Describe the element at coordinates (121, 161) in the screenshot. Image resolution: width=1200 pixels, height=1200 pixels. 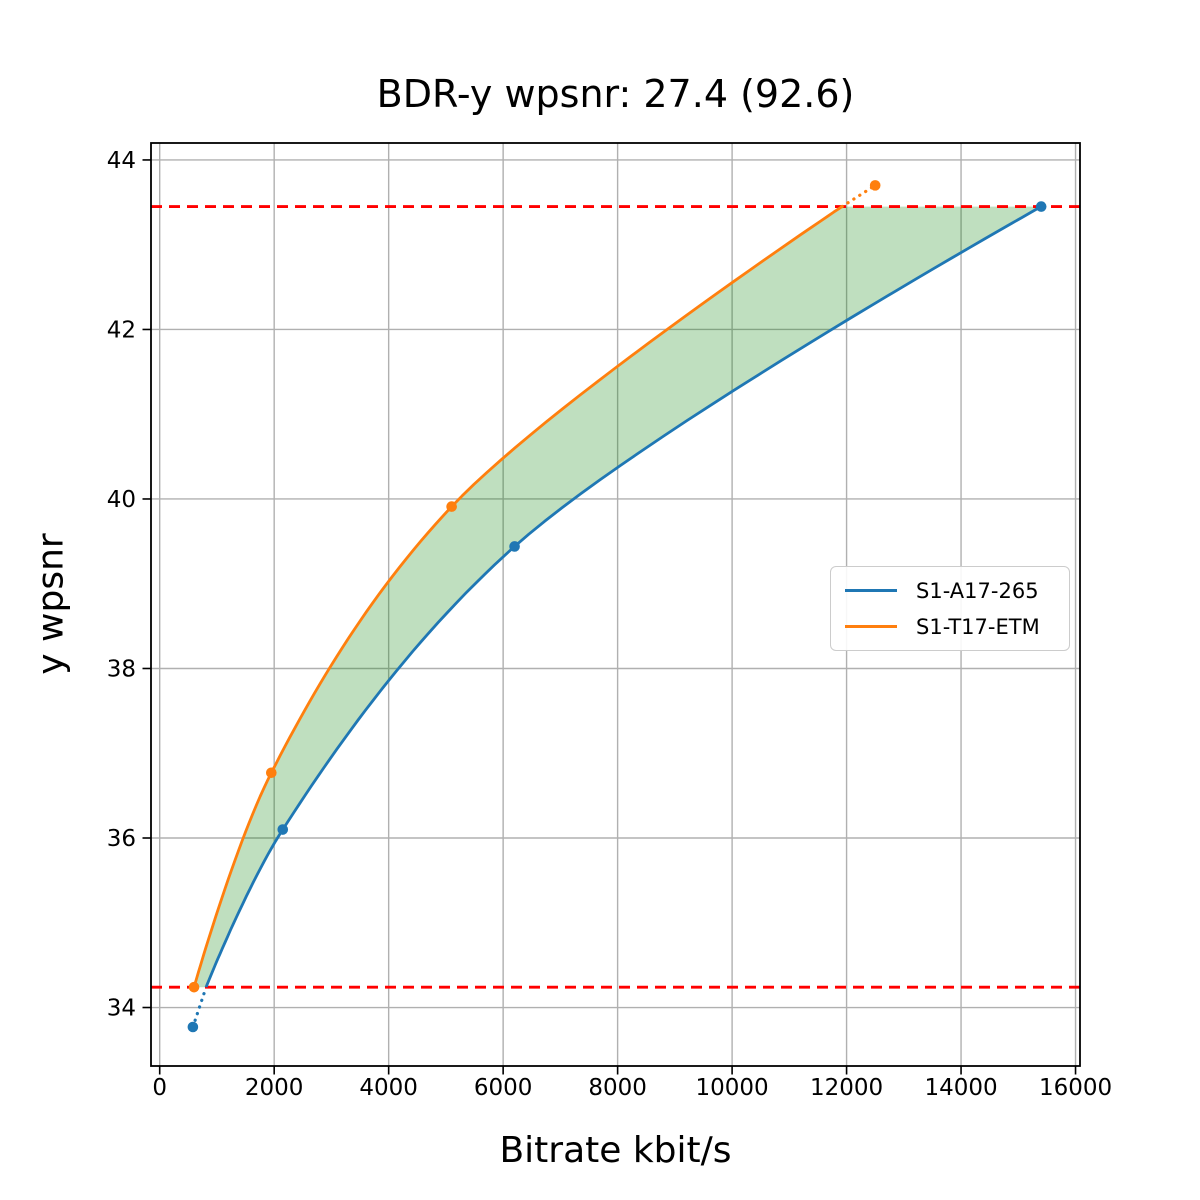
I see `y-tick-label: 44` at that location.